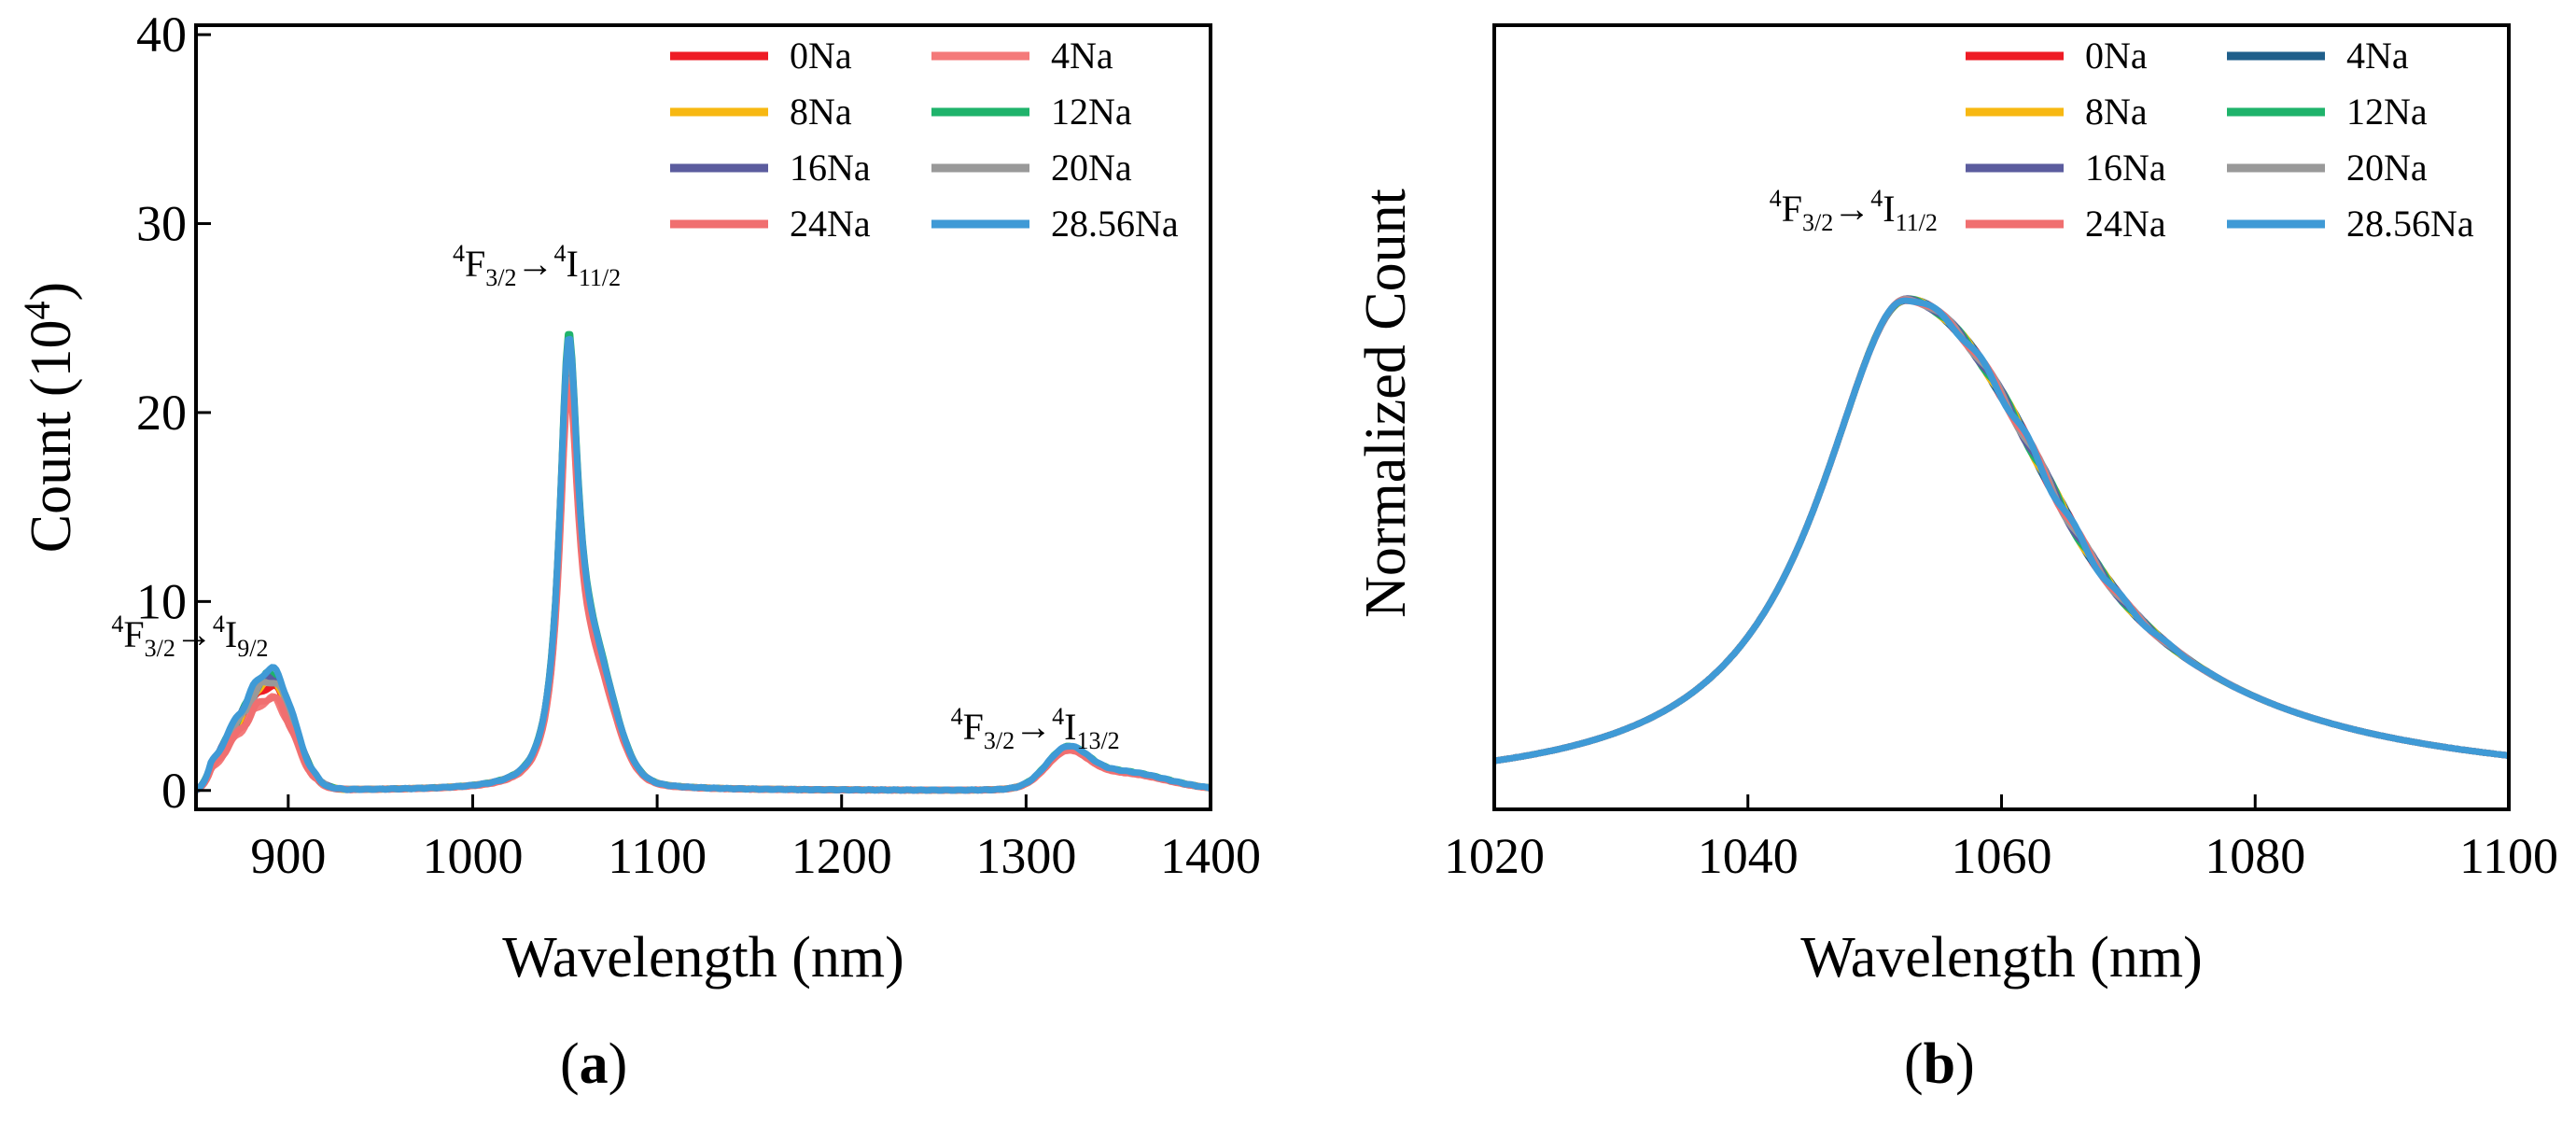 Image resolution: width=2576 pixels, height=1123 pixels. Describe the element at coordinates (1210, 856) in the screenshot. I see `x-tick-label: 1400` at that location.